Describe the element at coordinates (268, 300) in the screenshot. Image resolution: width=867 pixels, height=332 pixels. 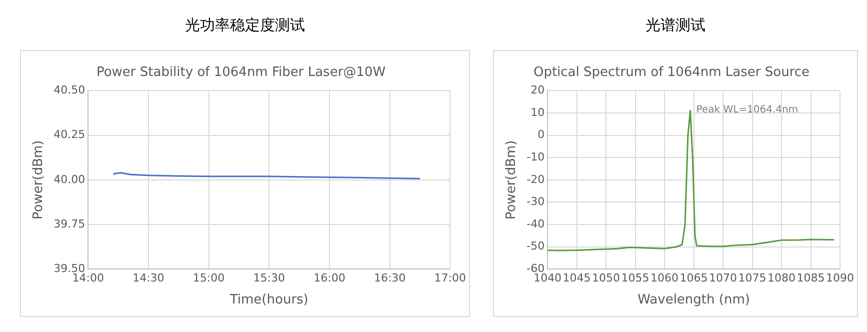
I see `x-axis-title: Time(hours)` at that location.